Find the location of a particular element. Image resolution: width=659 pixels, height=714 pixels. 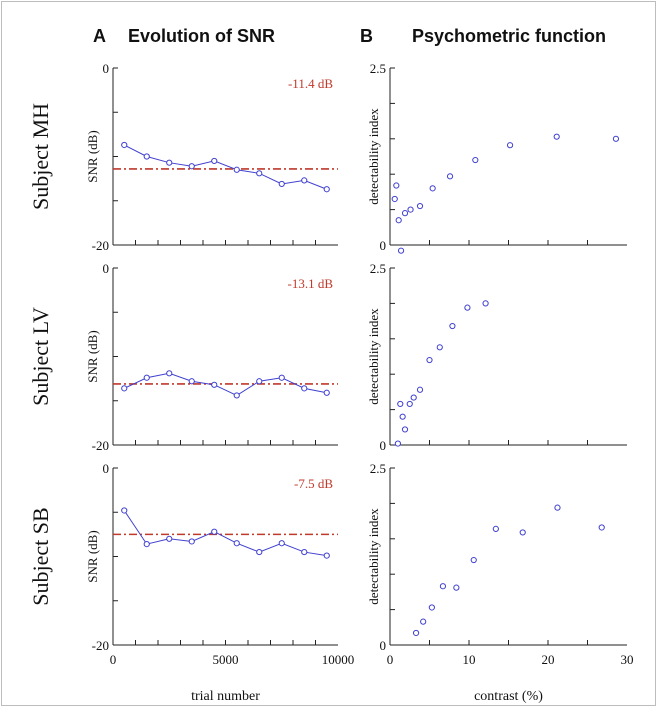

x-tick-label-b-3-0: 0 is located at coordinates (390, 659).